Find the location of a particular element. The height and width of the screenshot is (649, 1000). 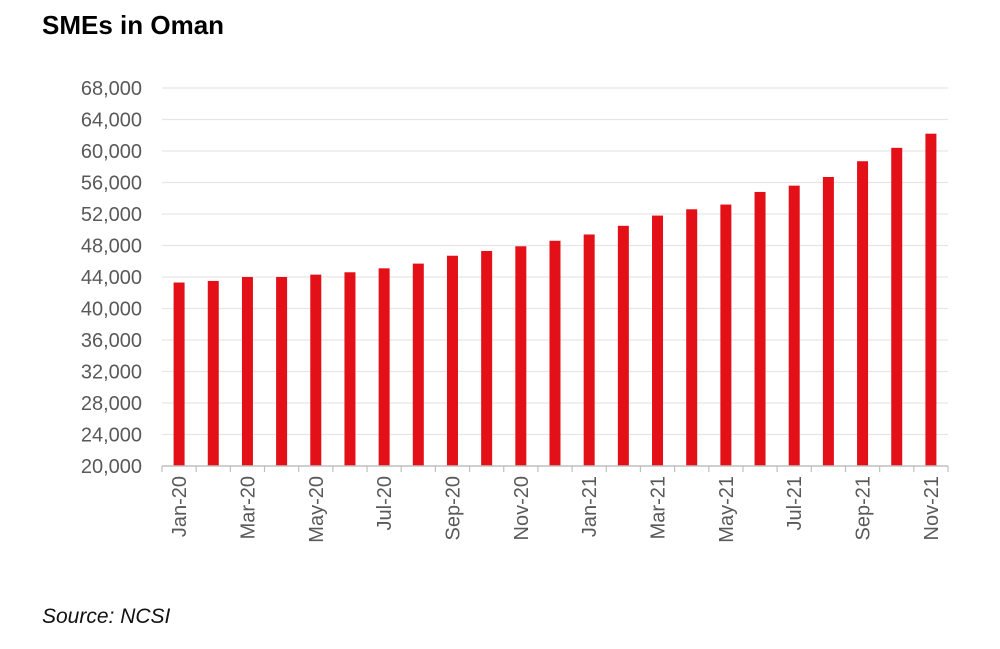

x-tick-label: Jan-21 is located at coordinates (590, 506).